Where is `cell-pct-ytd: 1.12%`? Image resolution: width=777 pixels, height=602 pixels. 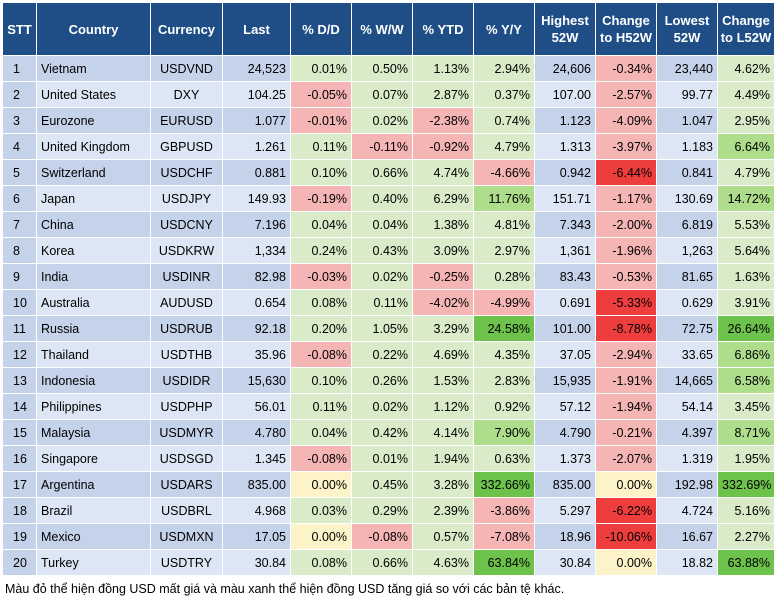
cell-pct-ytd: 1.12% is located at coordinates (443, 406).